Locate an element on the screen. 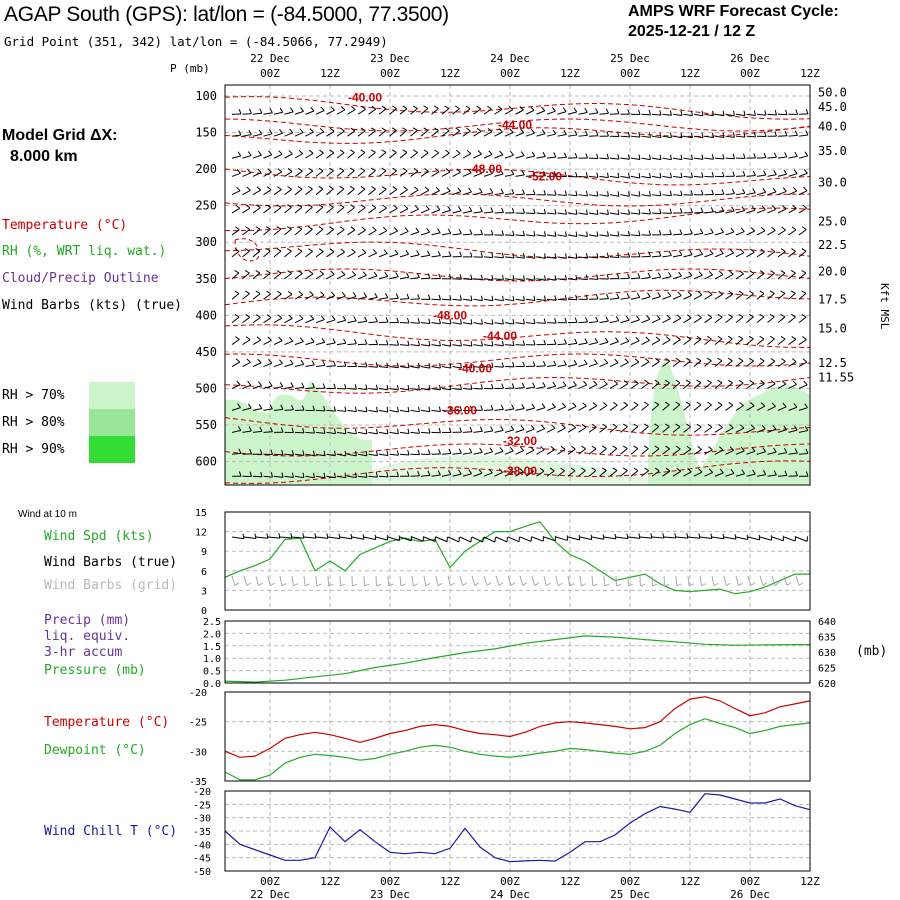 The height and width of the screenshot is (900, 900). time-tick-label-bottom: 12Z is located at coordinates (810, 881).